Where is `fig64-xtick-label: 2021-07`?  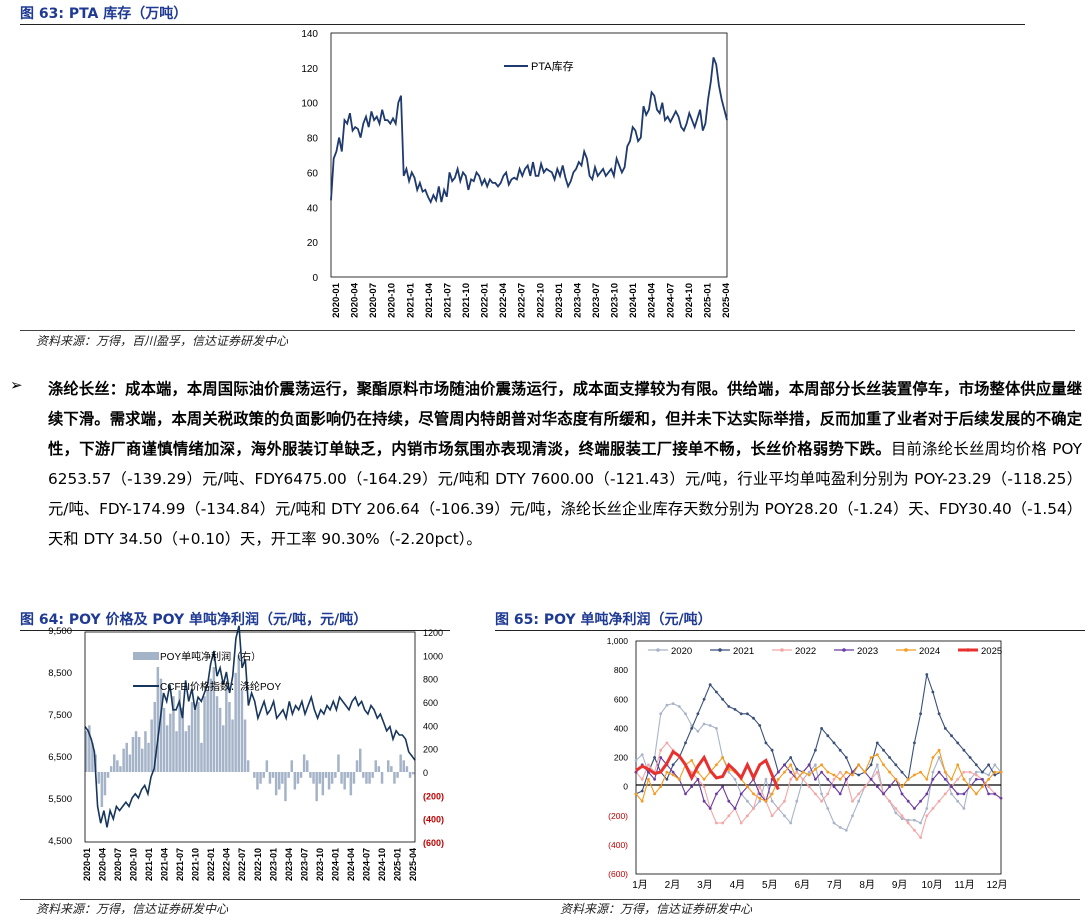 fig64-xtick-label: 2021-07 is located at coordinates (180, 864).